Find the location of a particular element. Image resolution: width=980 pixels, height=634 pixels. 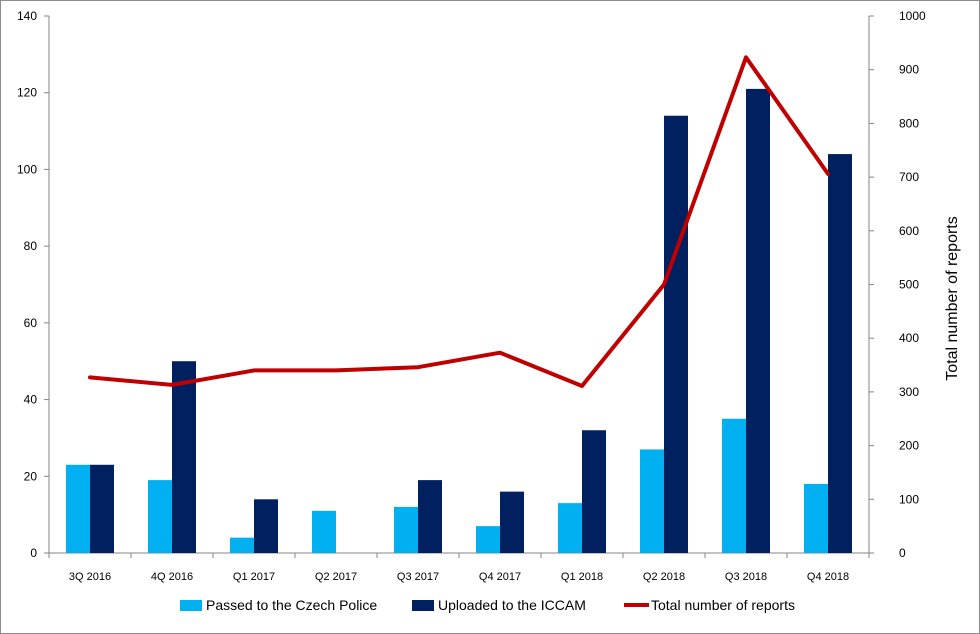

legend-item-czech-police-swatch is located at coordinates (191, 605).